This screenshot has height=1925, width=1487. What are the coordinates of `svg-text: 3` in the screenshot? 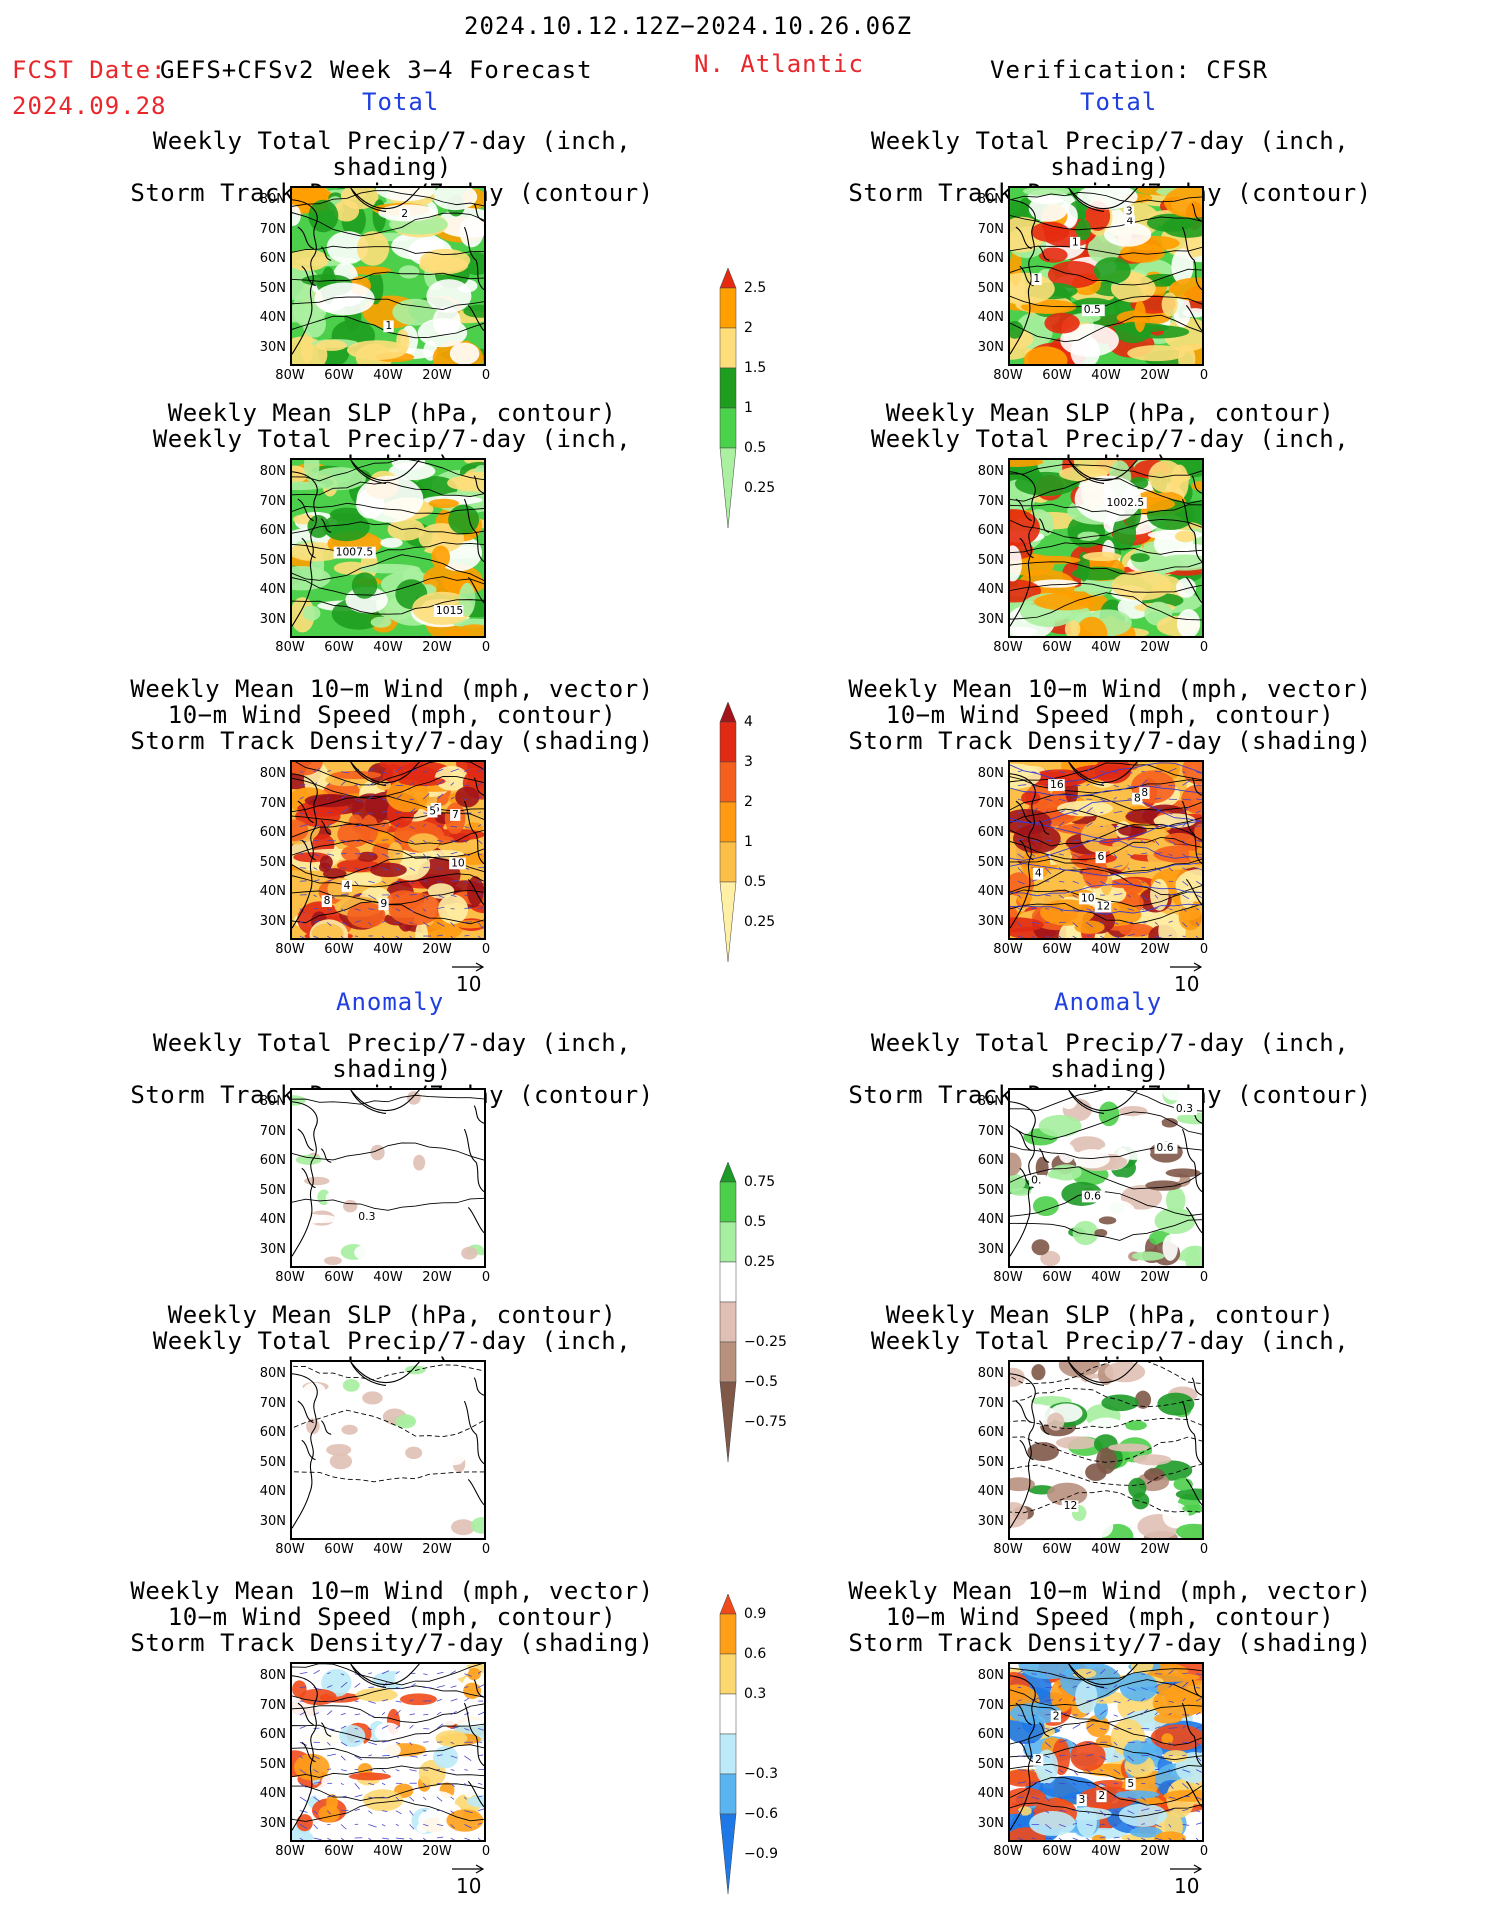 It's located at (1082, 1799).